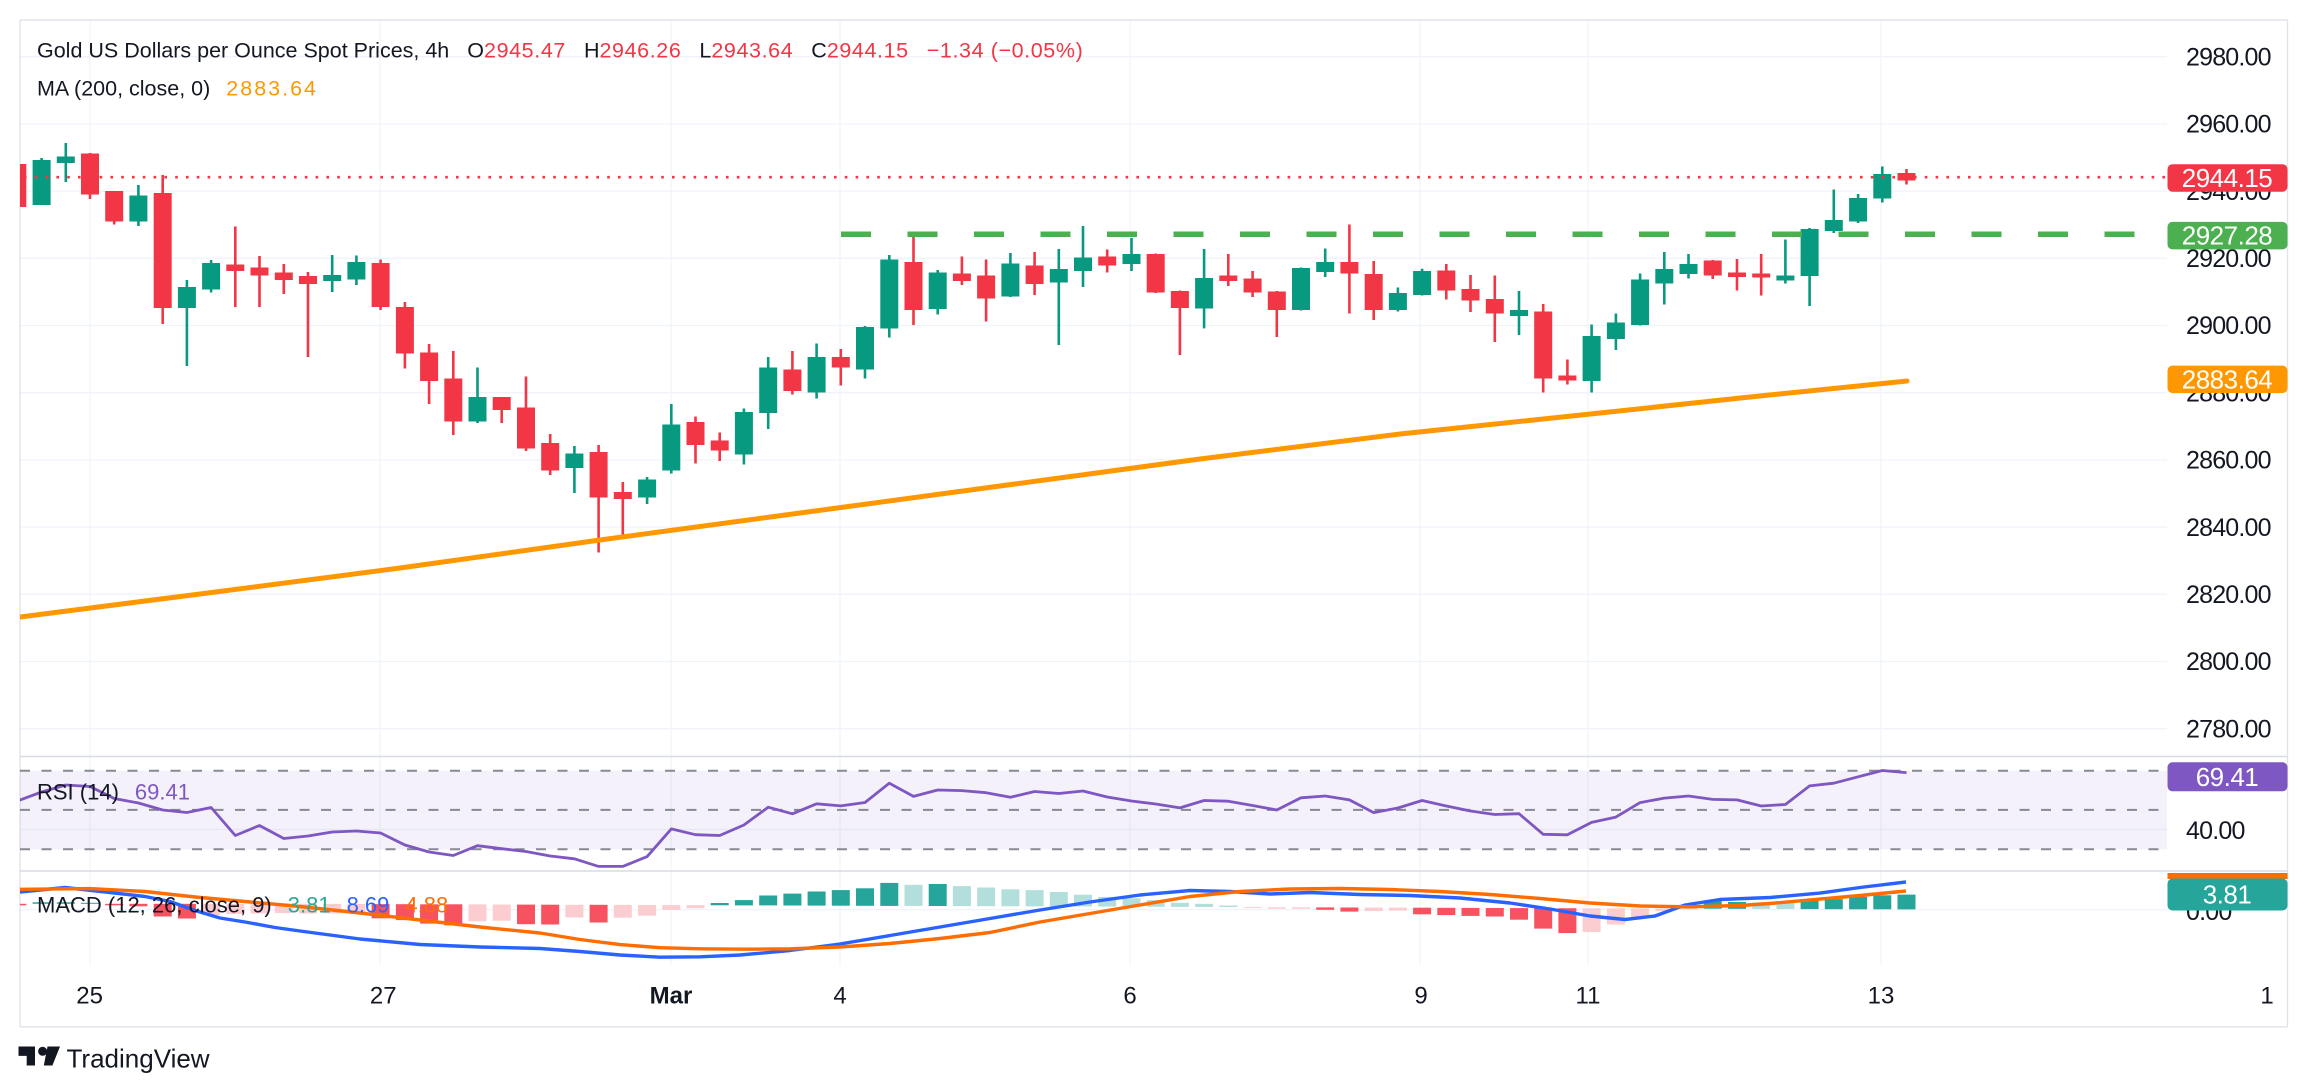 This screenshot has height=1092, width=2308. Describe the element at coordinates (2228, 259) in the screenshot. I see `svg-text: 2920.00` at that location.